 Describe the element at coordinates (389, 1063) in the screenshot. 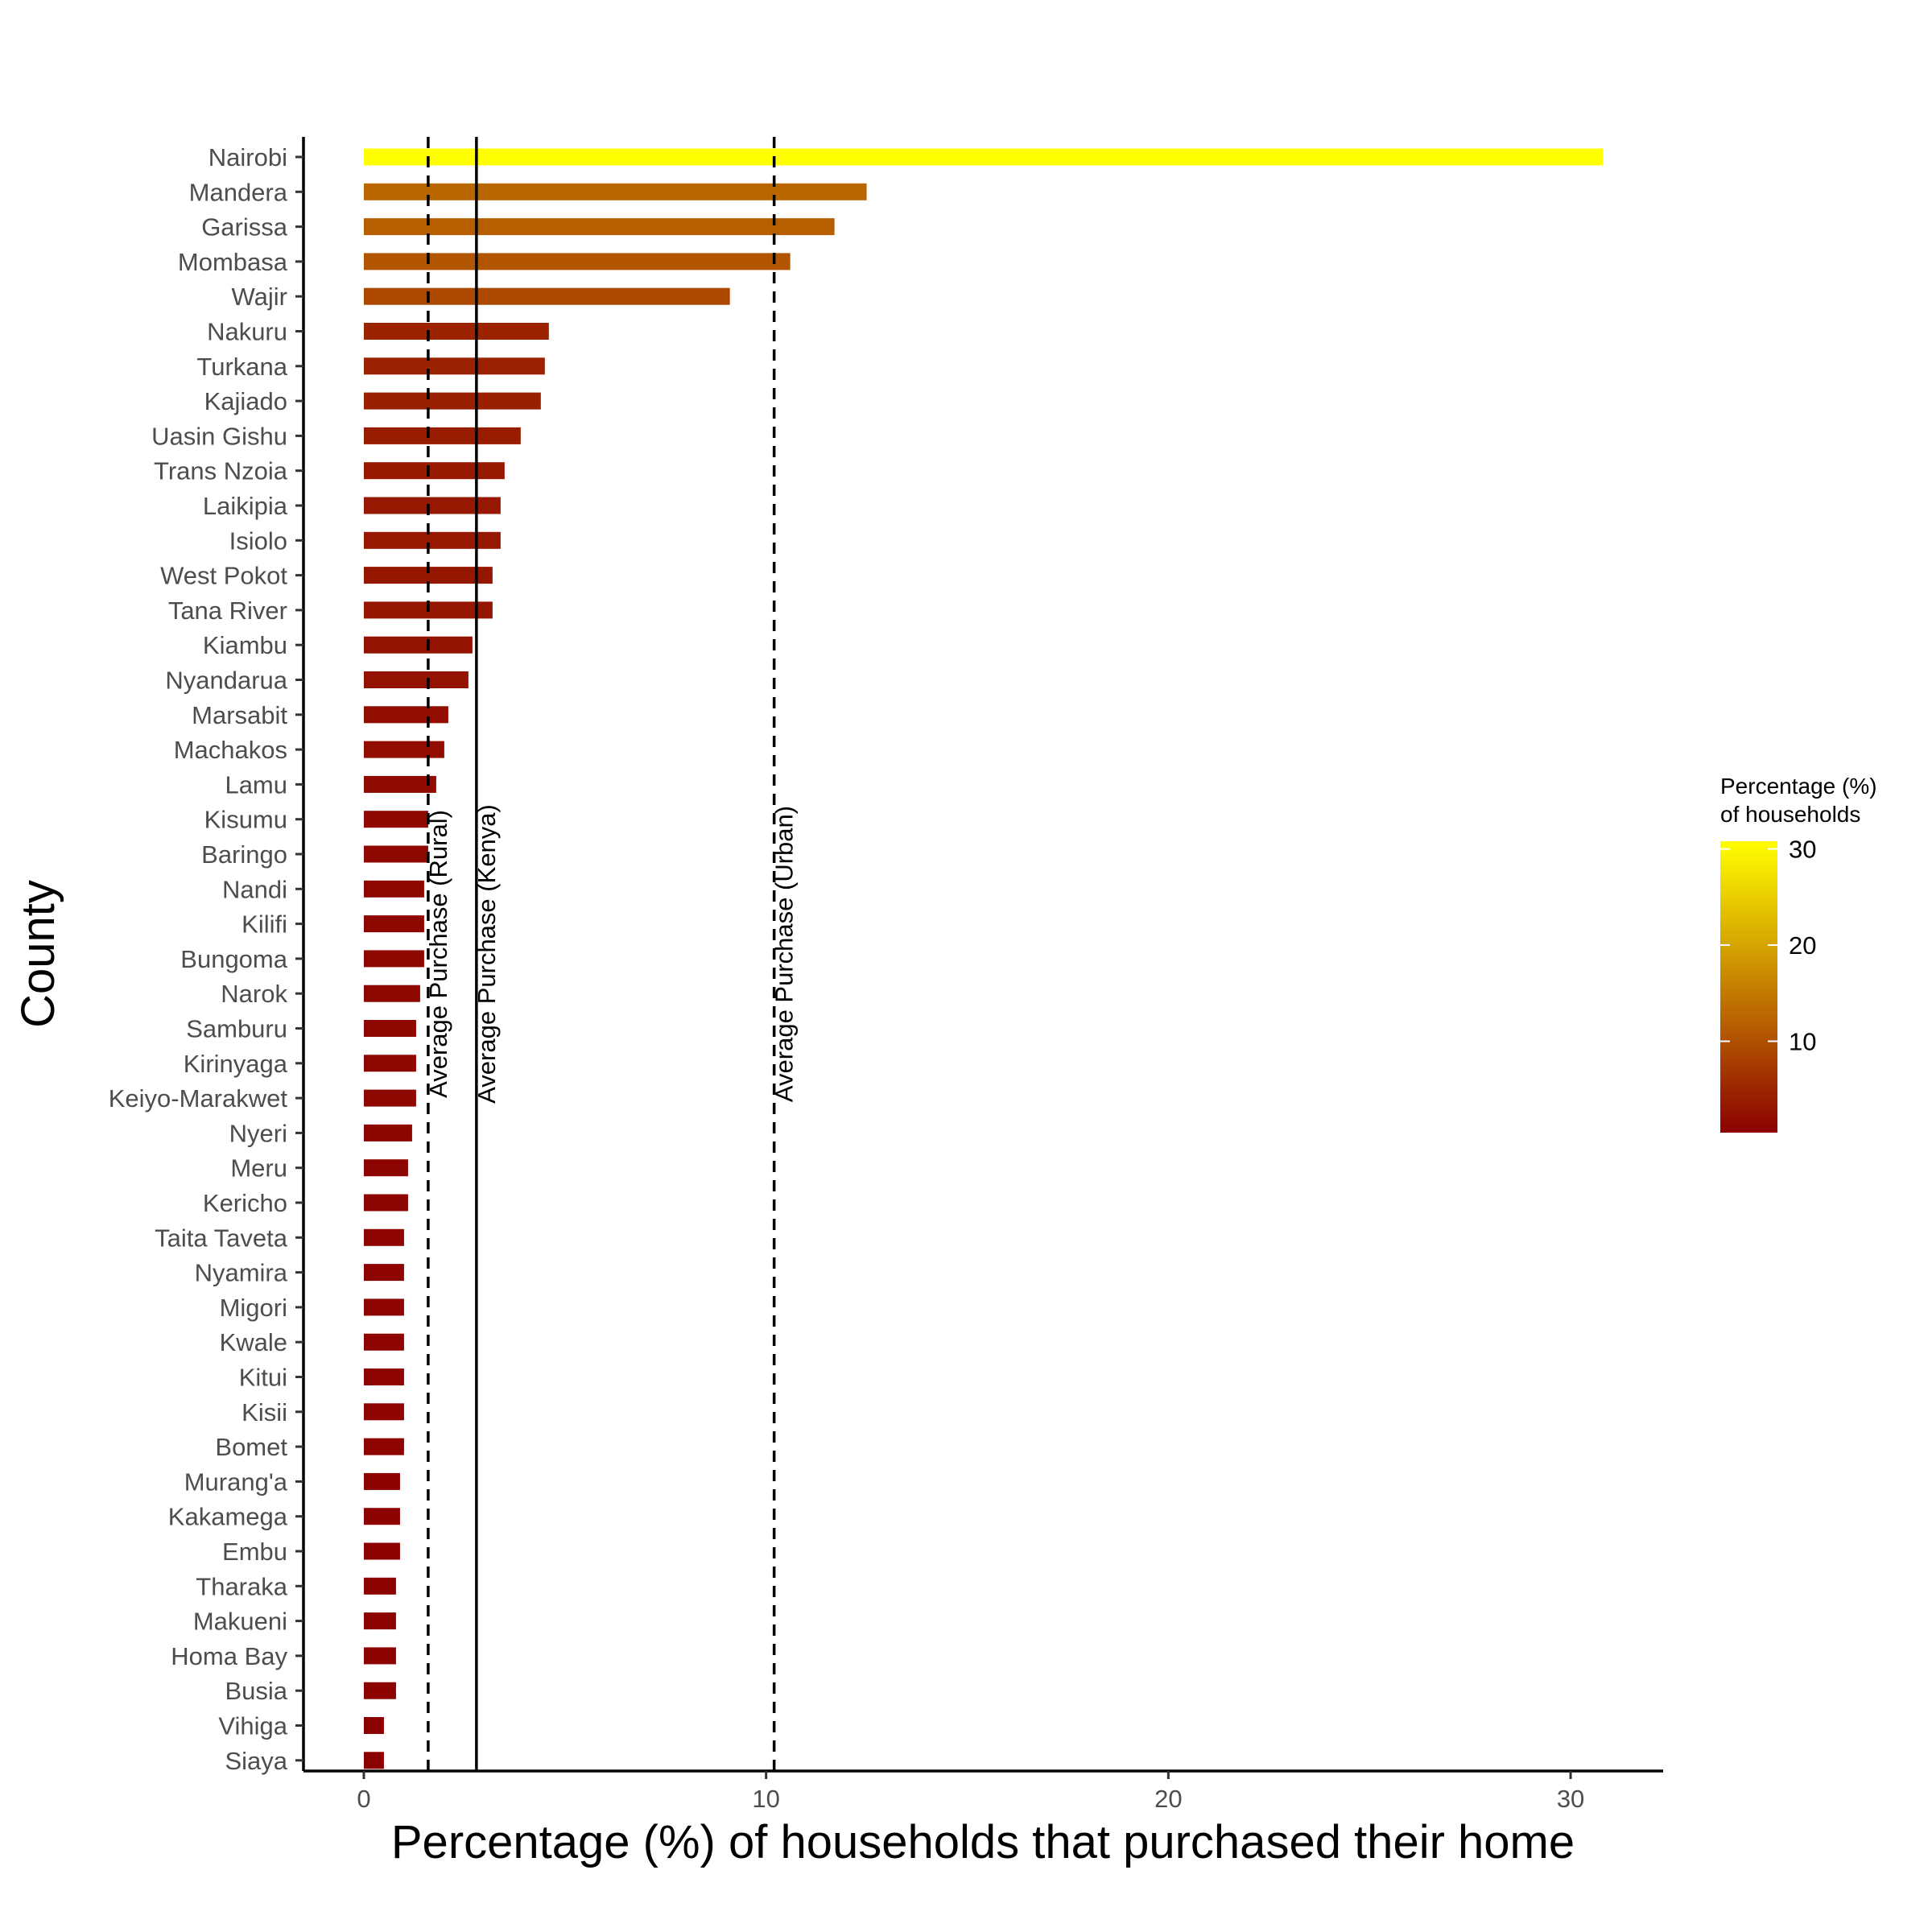

I see `bar-kirinyaga` at that location.